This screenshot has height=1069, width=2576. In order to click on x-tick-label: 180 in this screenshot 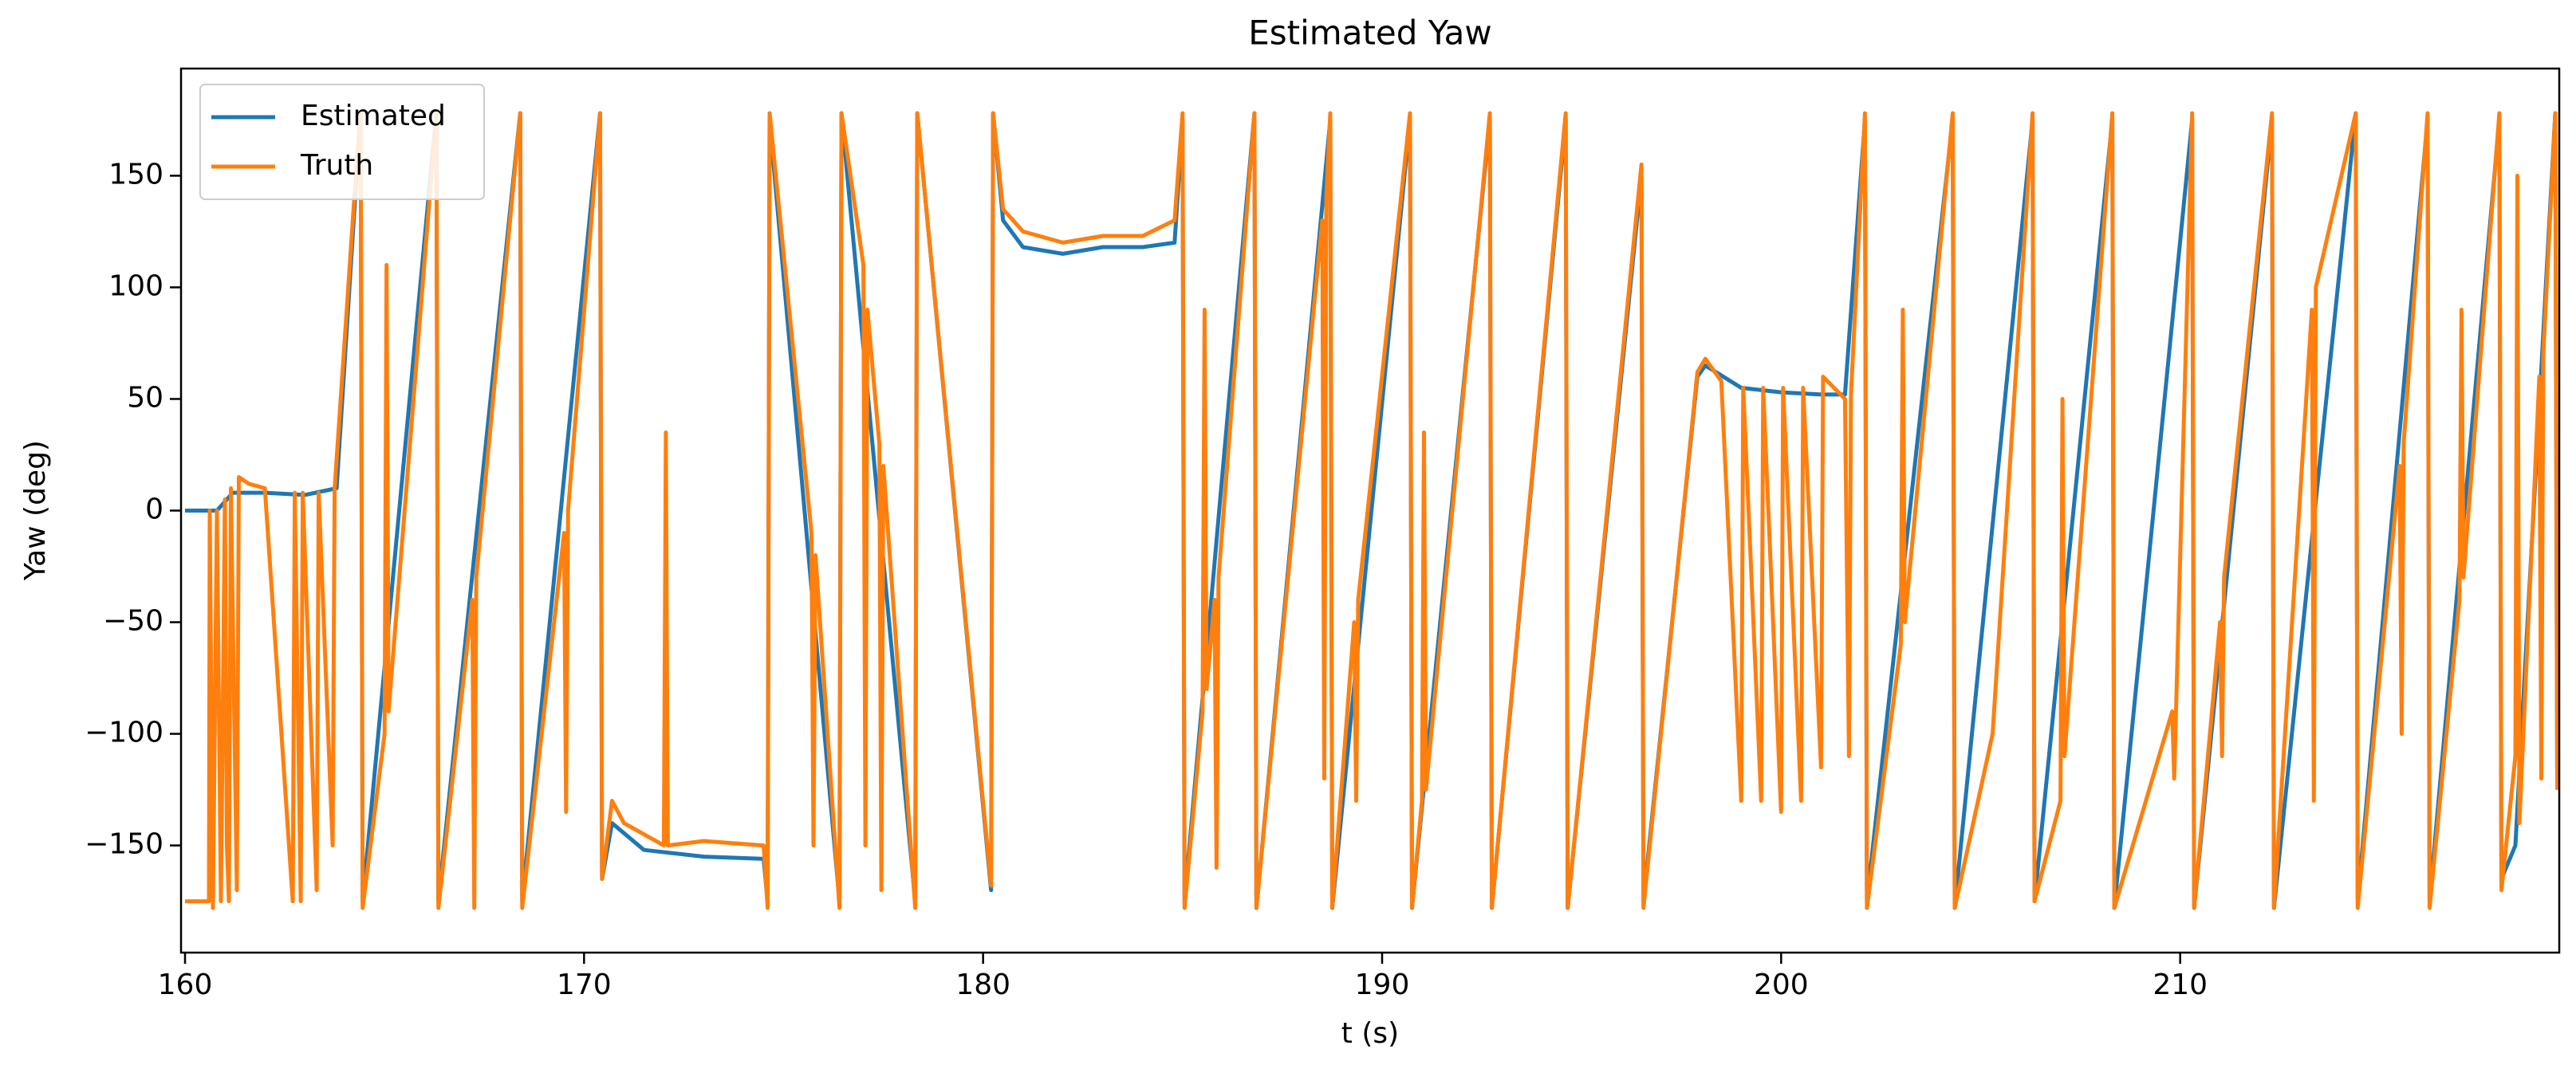, I will do `click(982, 985)`.